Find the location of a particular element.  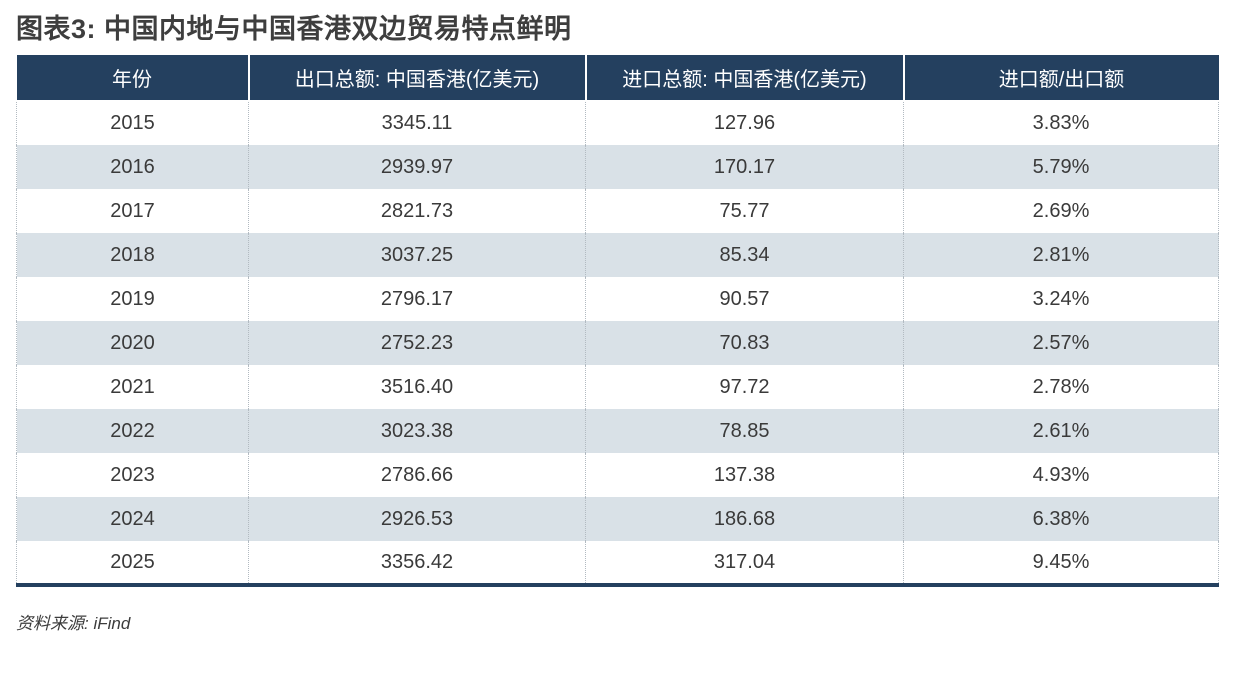

table-row: 2019 2796.17 90.57 3.24% is located at coordinates (617, 299).